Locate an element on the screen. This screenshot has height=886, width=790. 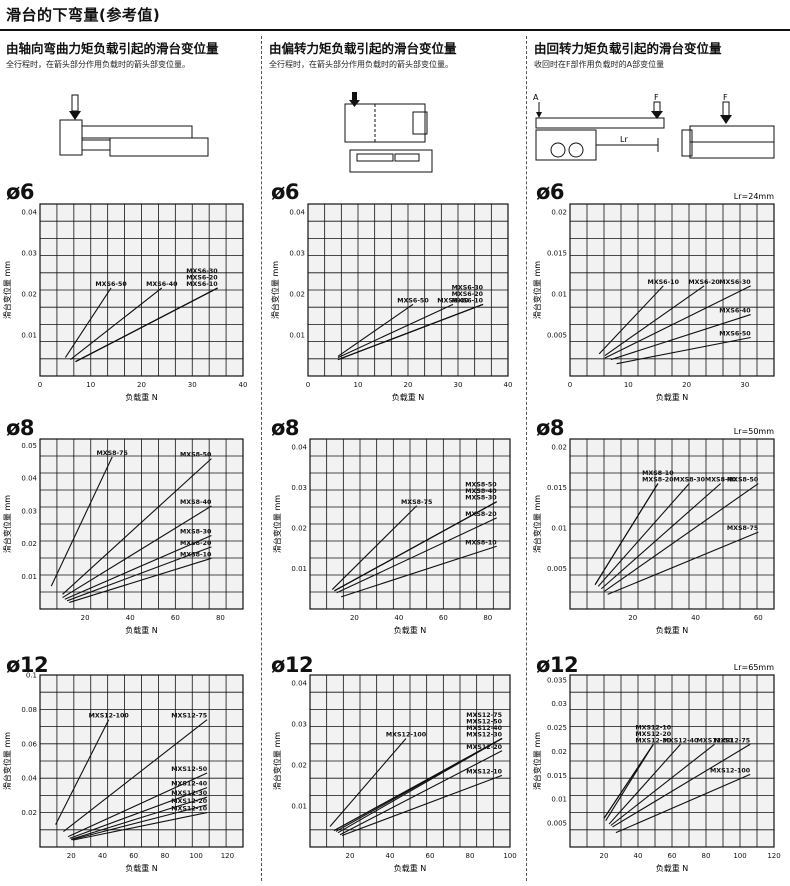
size-heading-6: ø6 is located at coordinates (285, 192).